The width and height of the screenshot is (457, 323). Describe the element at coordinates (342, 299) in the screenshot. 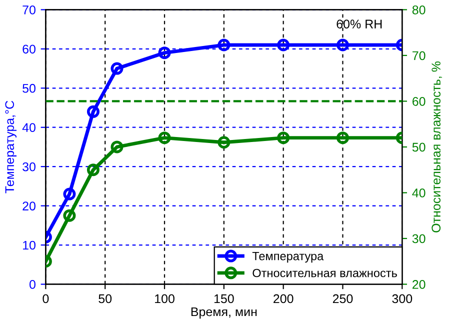

I see `x-tick-label: 250` at that location.